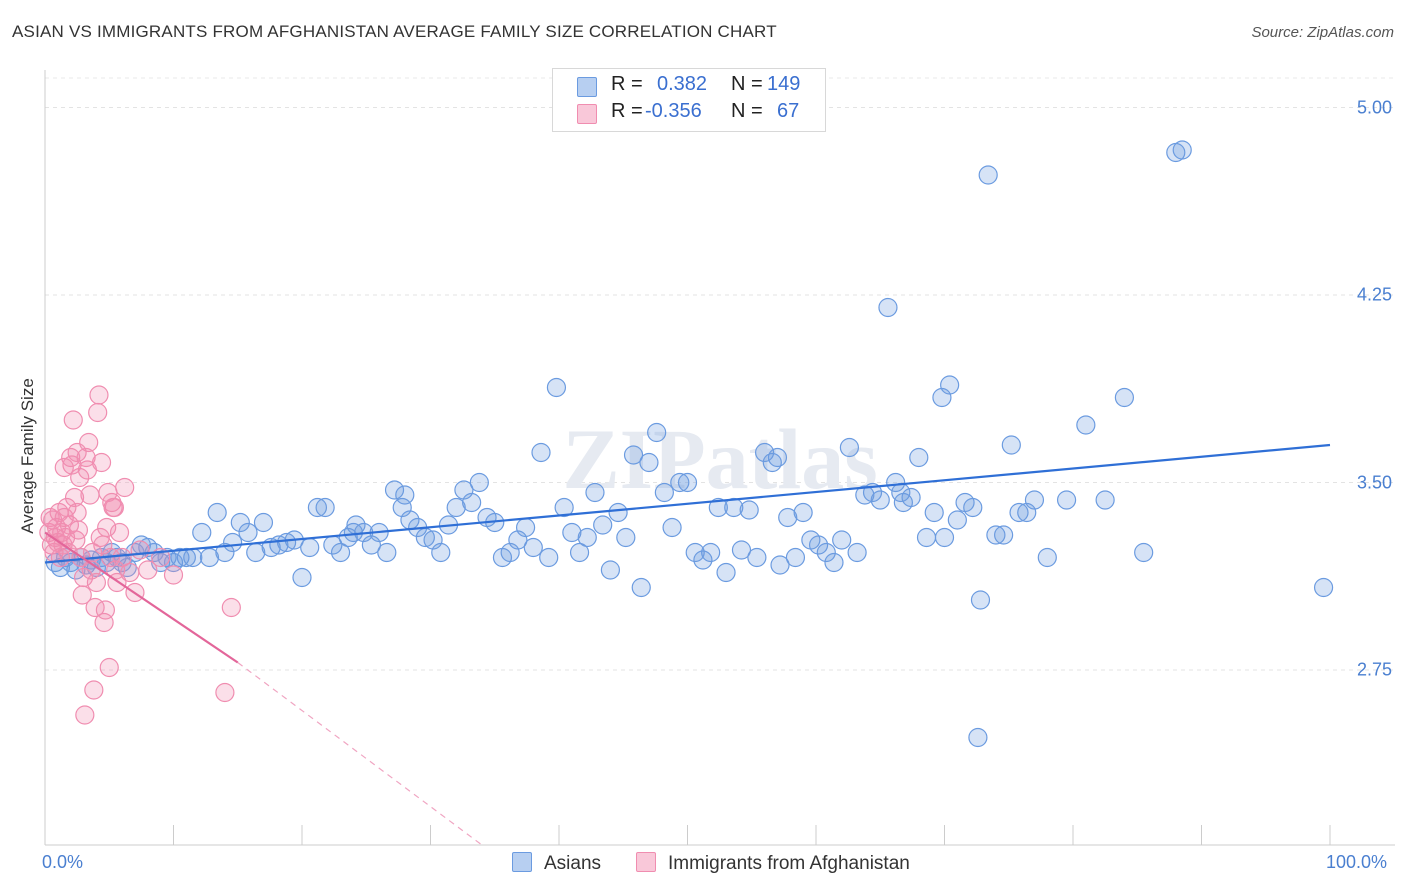 The image size is (1406, 892). I want to click on series-afghanistan-points, so click(140, 555).